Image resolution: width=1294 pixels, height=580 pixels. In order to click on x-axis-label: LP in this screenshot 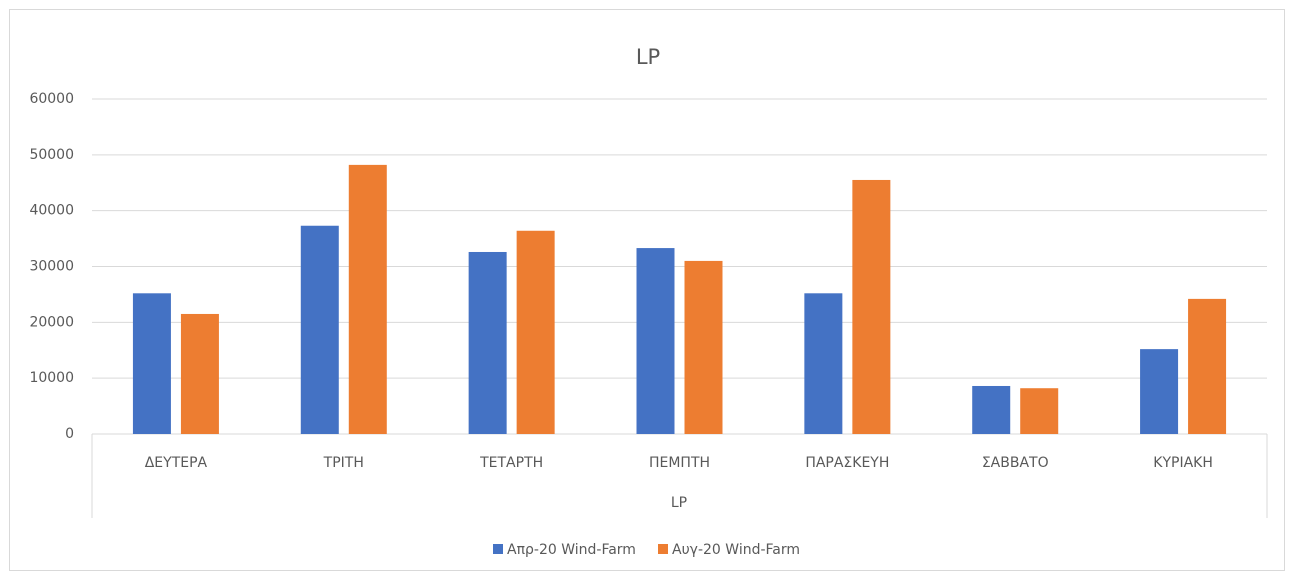, I will do `click(679, 503)`.